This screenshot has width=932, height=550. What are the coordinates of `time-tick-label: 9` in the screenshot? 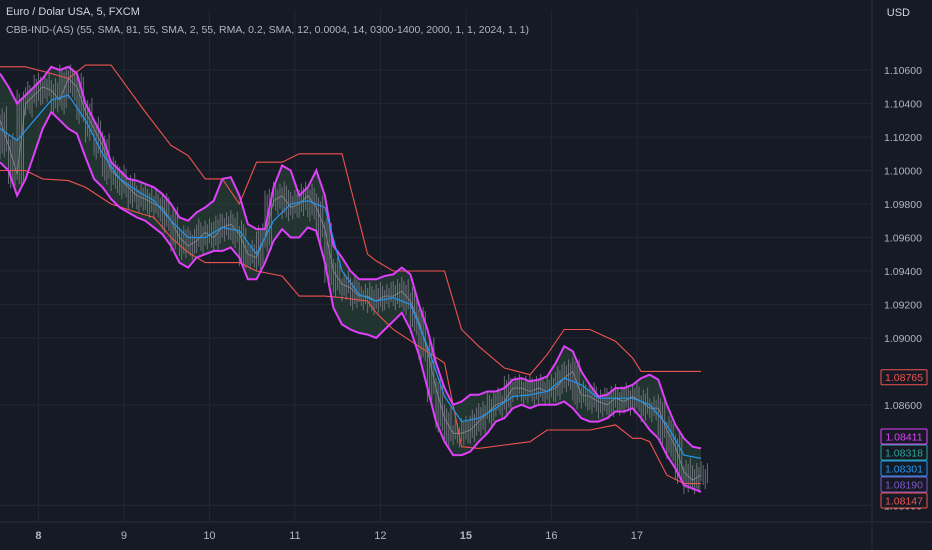 It's located at (124, 536).